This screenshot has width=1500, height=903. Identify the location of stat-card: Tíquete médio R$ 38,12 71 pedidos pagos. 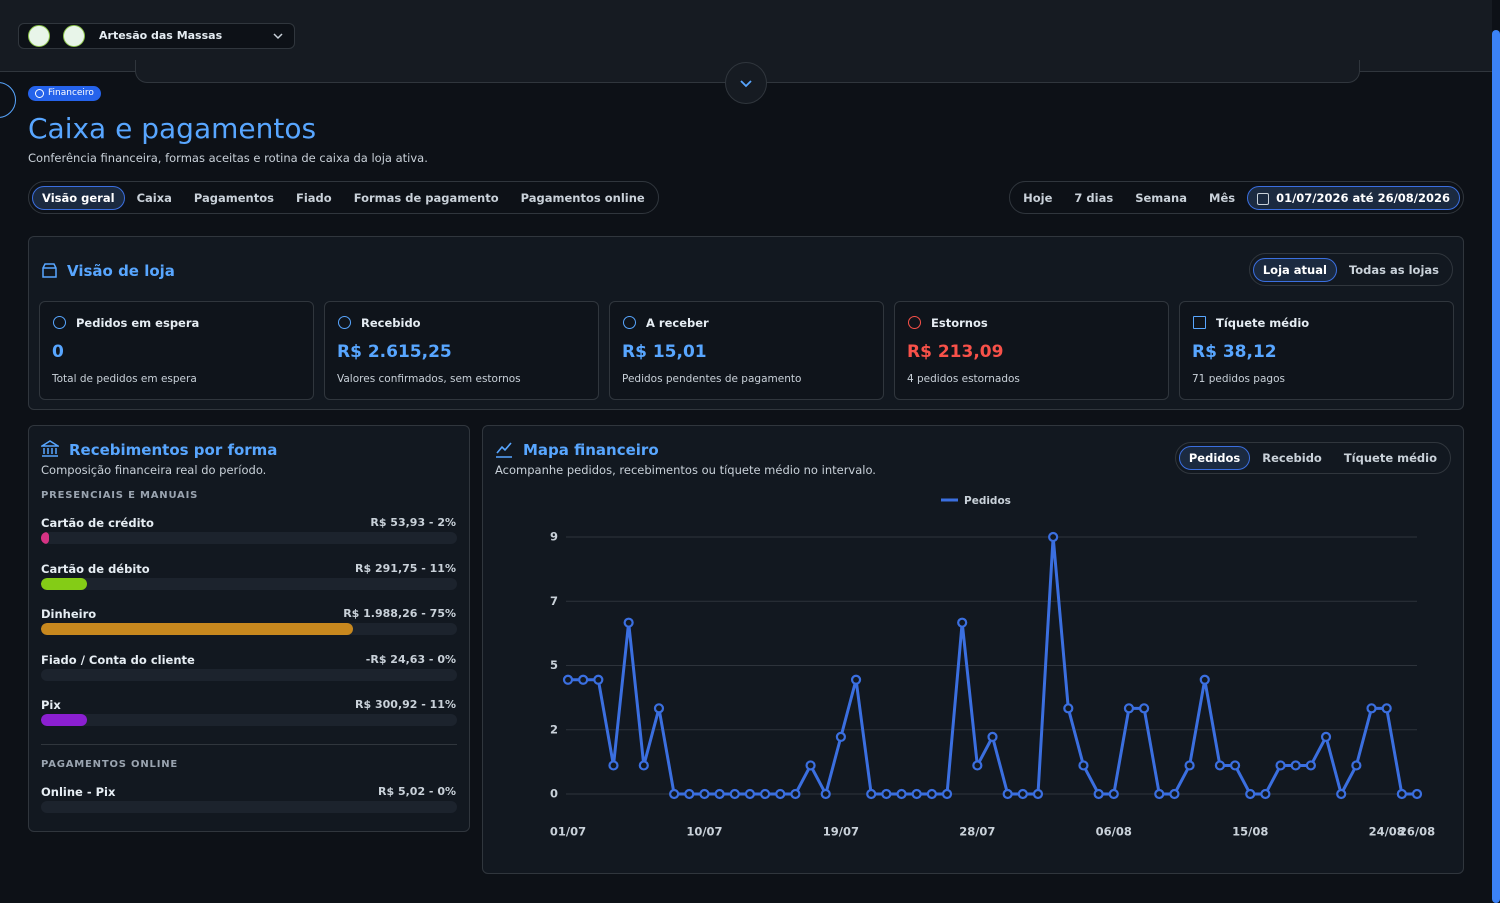
(1316, 350).